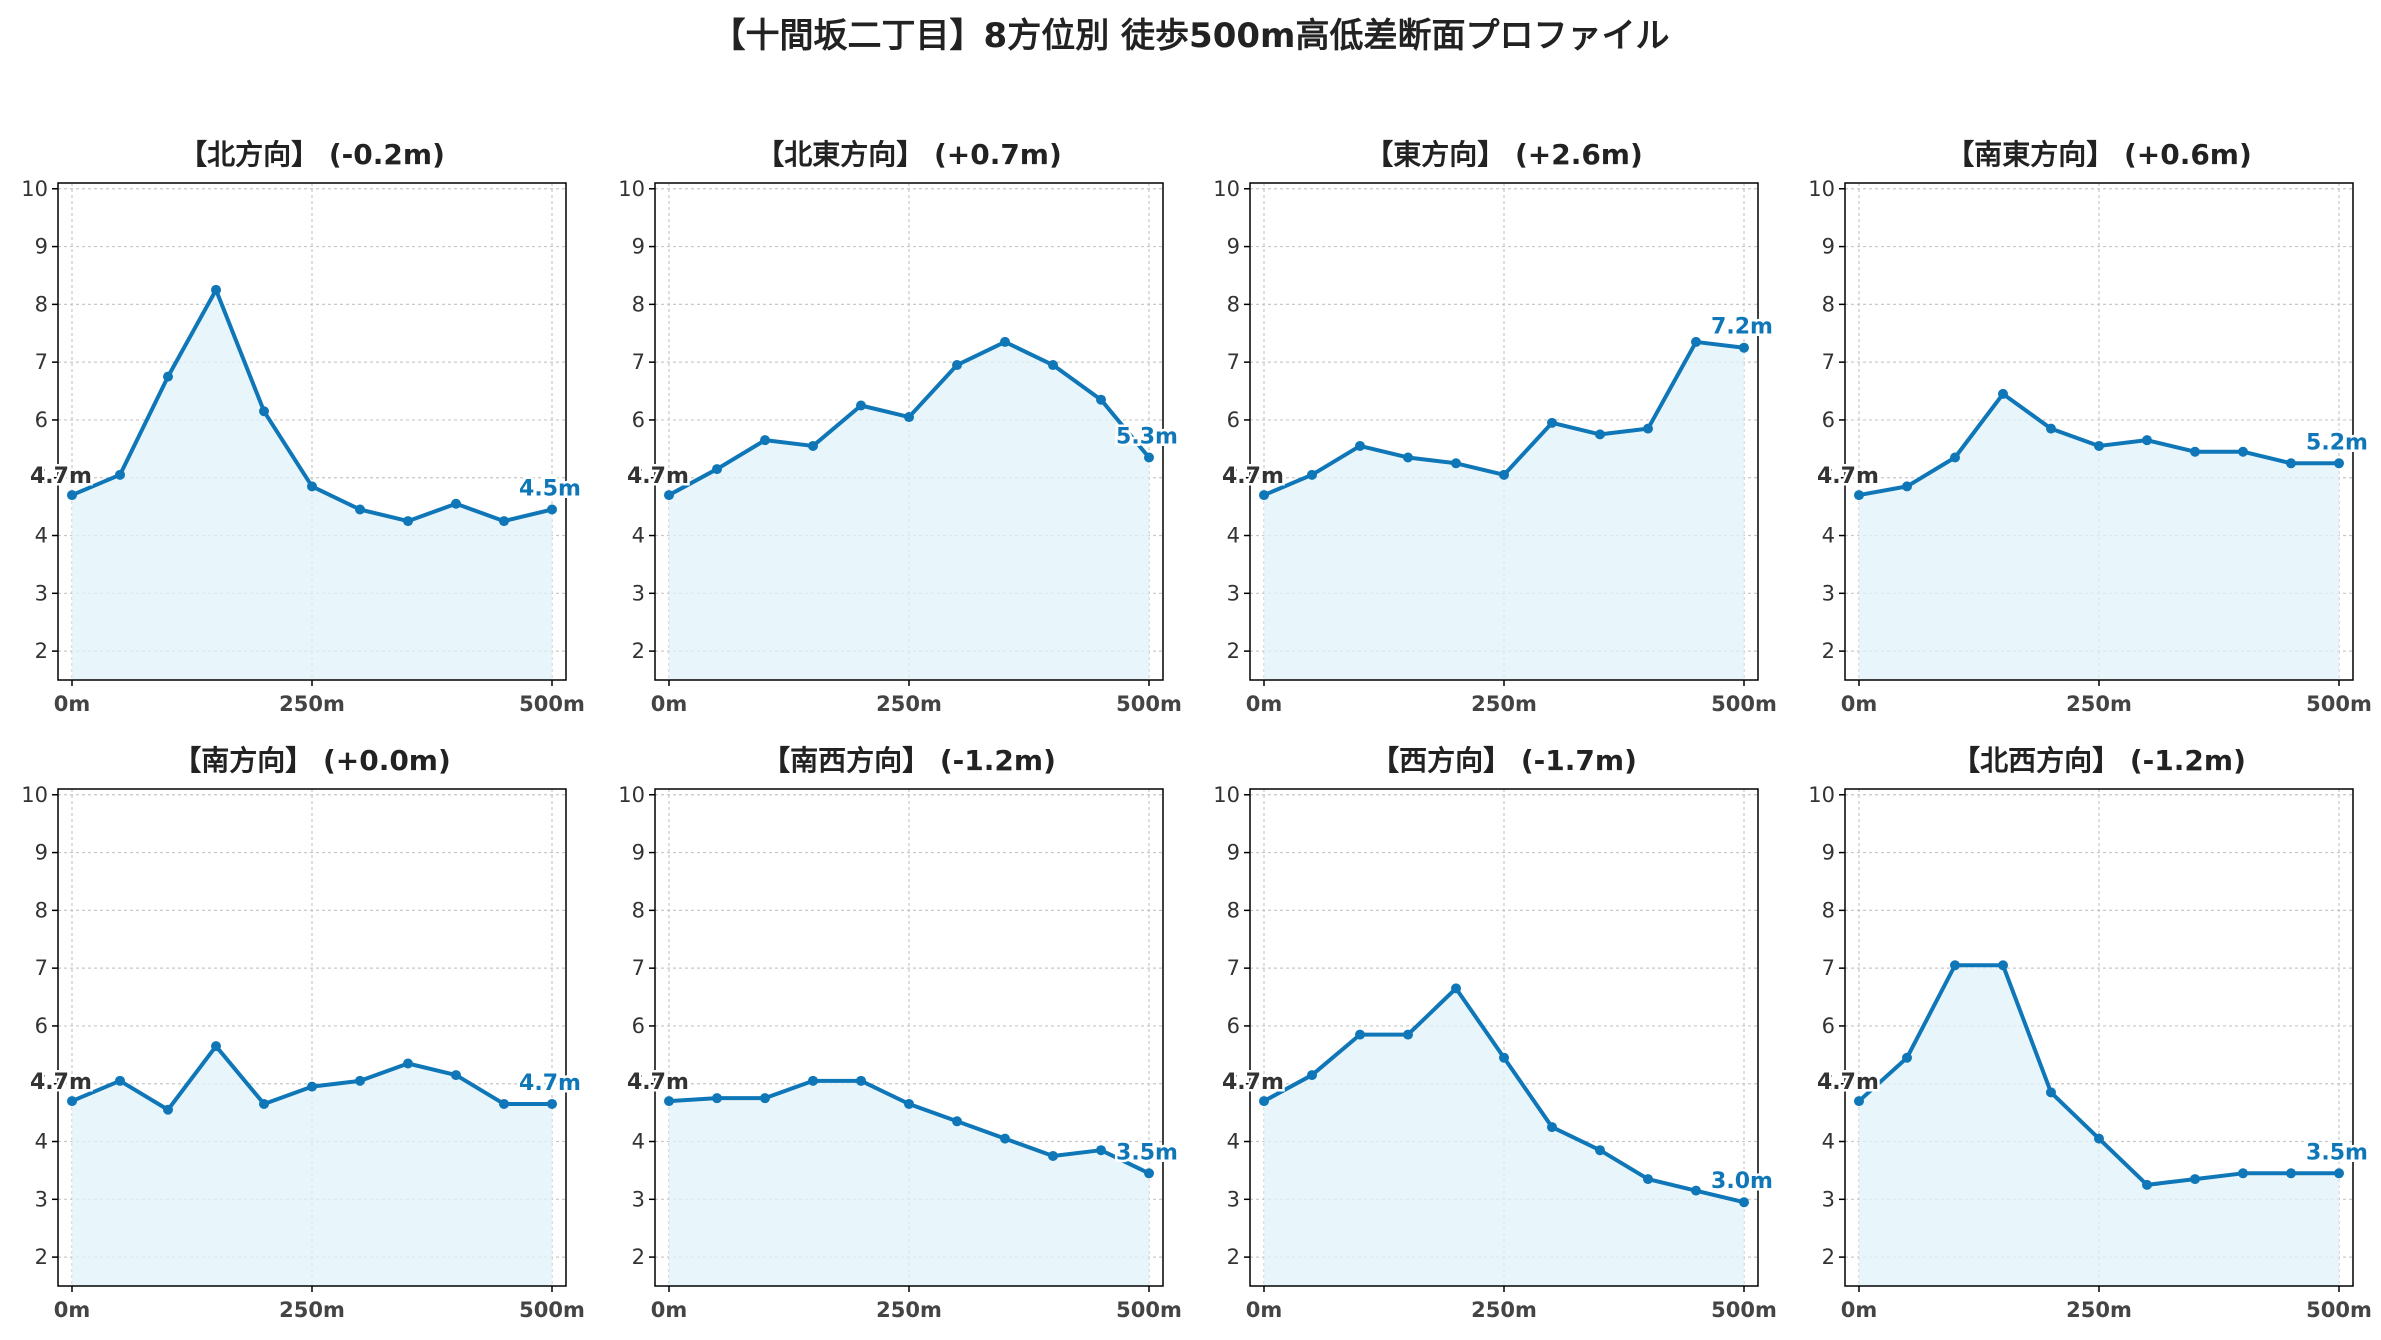  I want to click on end-value-label: 5.3m, so click(1147, 437).